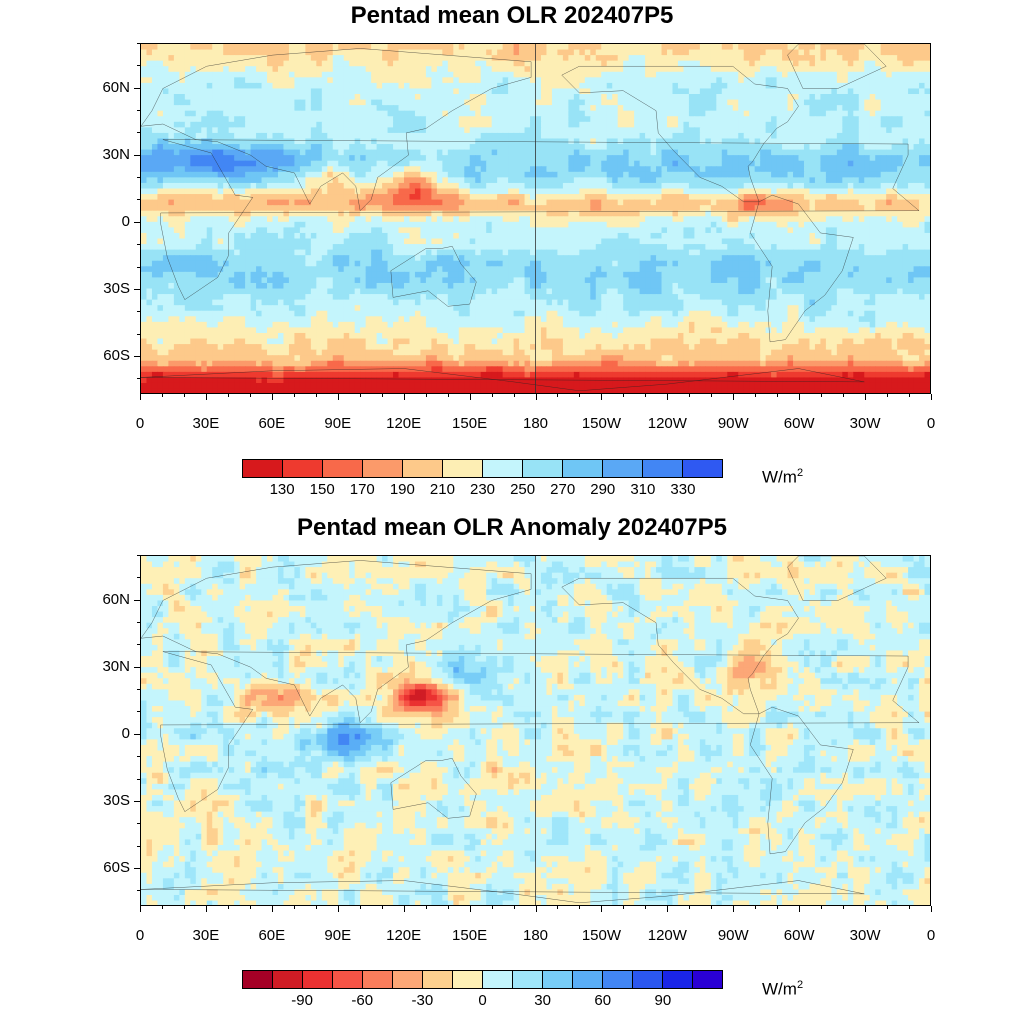 Image resolution: width=1024 pixels, height=1024 pixels. What do you see at coordinates (422, 1000) in the screenshot?
I see `colorbar-label: -30` at bounding box center [422, 1000].